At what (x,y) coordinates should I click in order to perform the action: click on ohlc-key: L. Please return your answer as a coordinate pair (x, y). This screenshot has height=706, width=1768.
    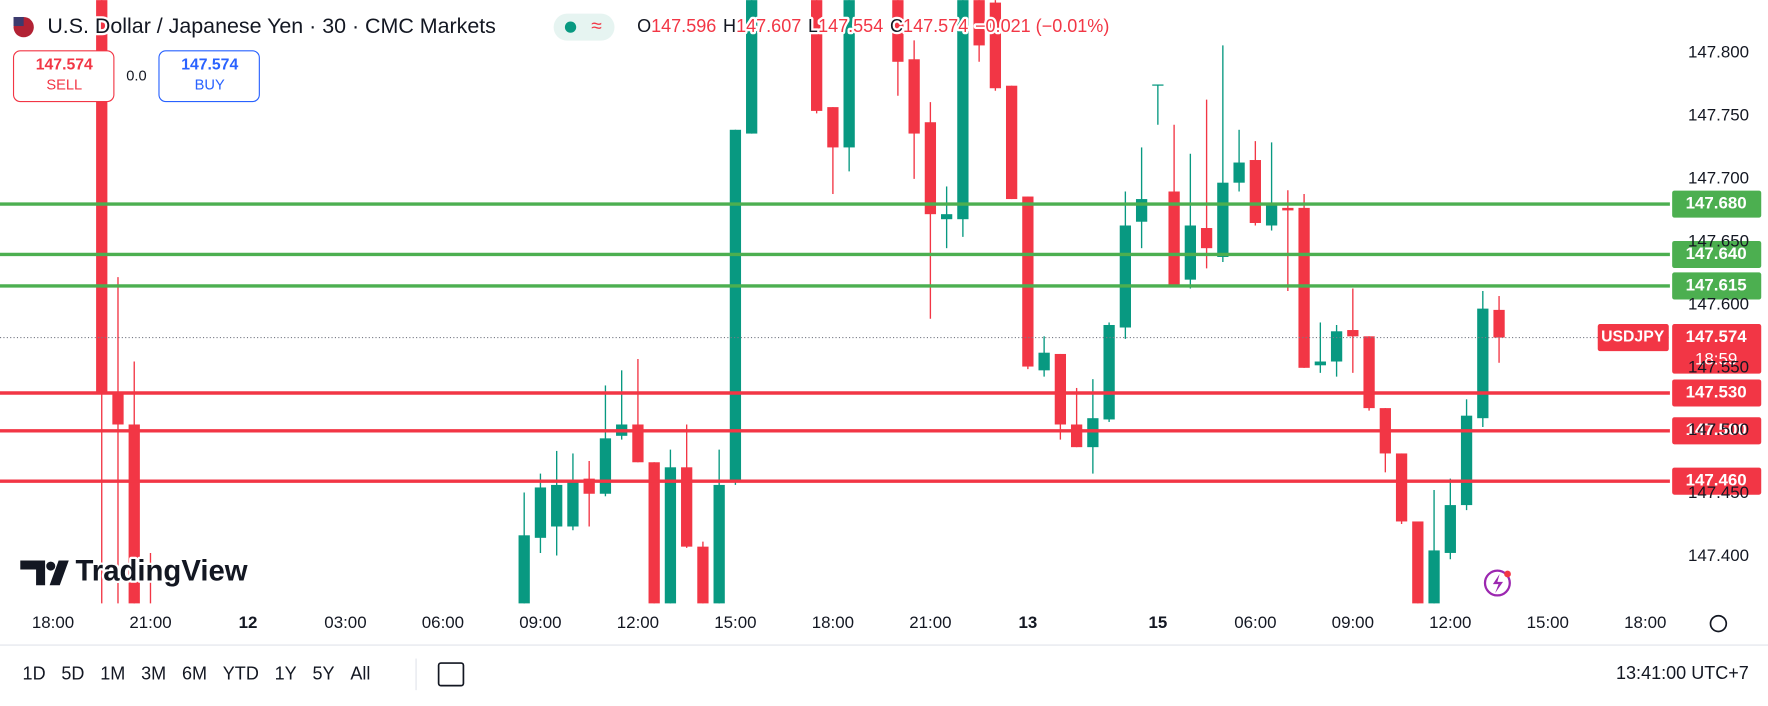
    Looking at the image, I should click on (813, 26).